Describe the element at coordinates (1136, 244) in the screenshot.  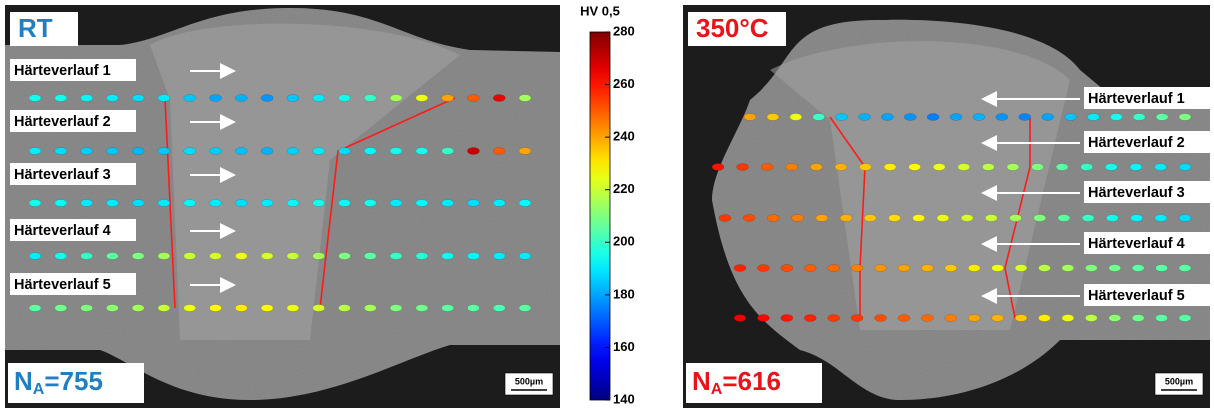
I see `trace-label: Härteverlauf 4` at that location.